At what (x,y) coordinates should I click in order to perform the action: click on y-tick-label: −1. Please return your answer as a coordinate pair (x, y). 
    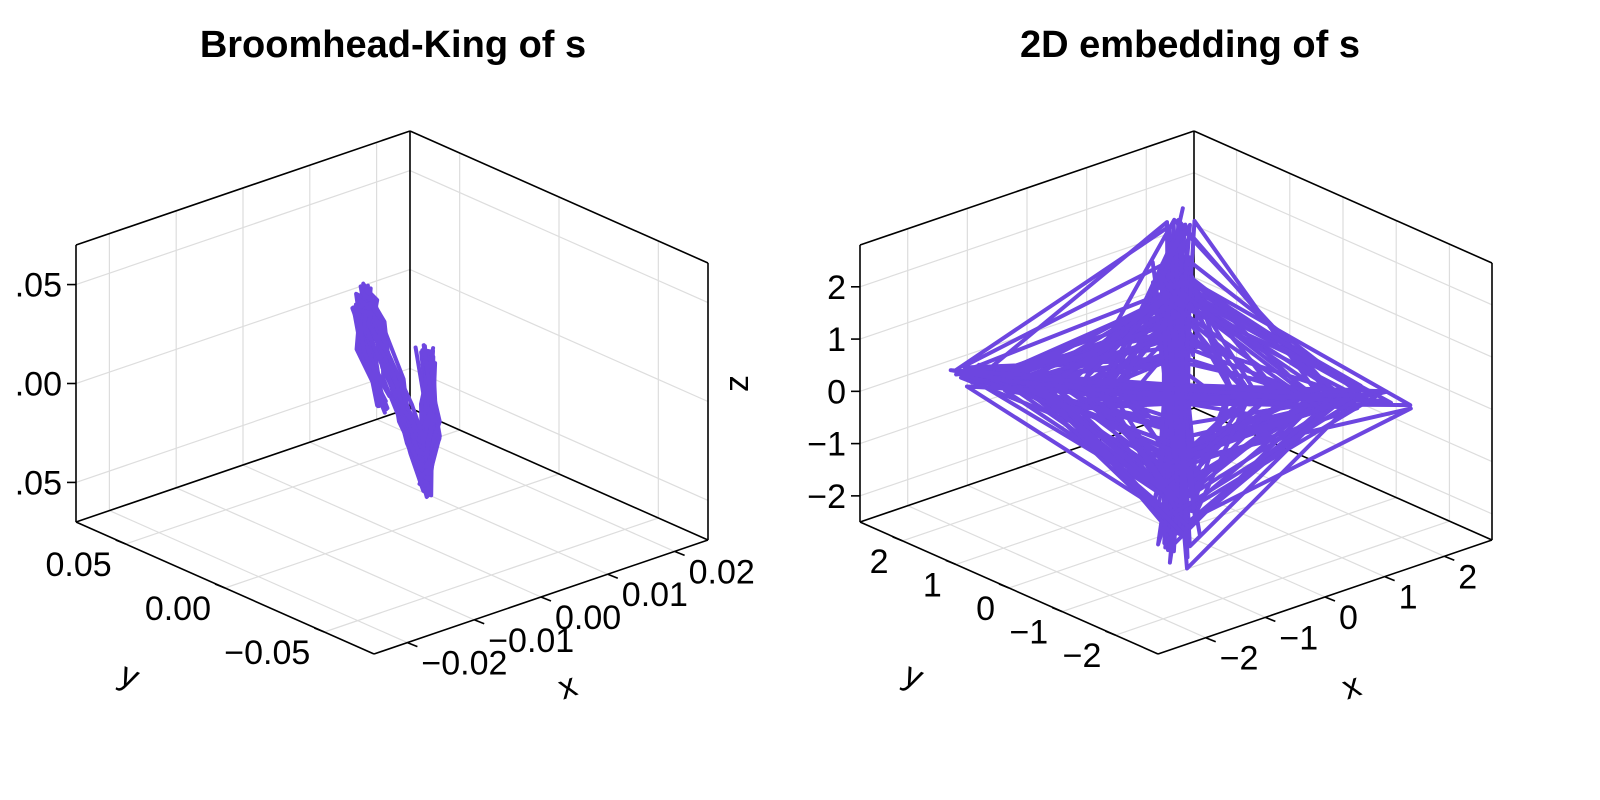
    Looking at the image, I should click on (1028, 633).